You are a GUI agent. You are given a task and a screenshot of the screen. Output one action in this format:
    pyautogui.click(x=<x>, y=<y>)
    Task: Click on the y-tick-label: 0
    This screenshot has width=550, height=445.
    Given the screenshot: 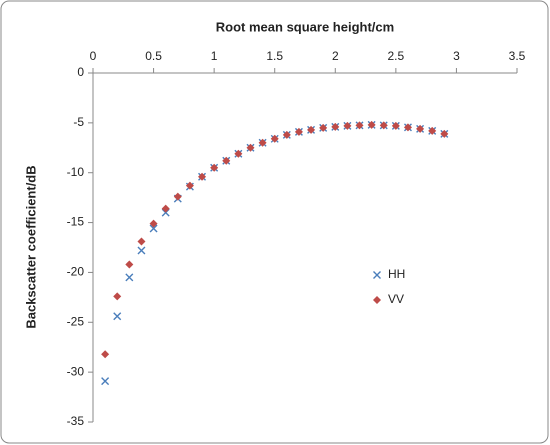 What is the action you would take?
    pyautogui.click(x=80, y=72)
    